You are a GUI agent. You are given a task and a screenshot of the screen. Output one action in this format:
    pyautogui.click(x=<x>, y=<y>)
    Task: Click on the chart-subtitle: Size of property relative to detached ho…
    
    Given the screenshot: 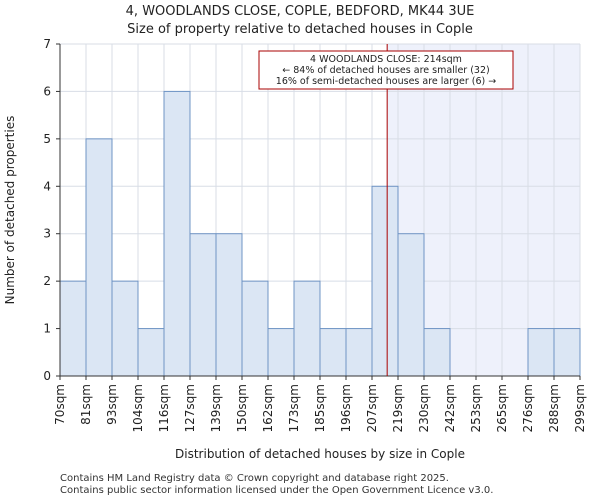 What is the action you would take?
    pyautogui.click(x=300, y=29)
    